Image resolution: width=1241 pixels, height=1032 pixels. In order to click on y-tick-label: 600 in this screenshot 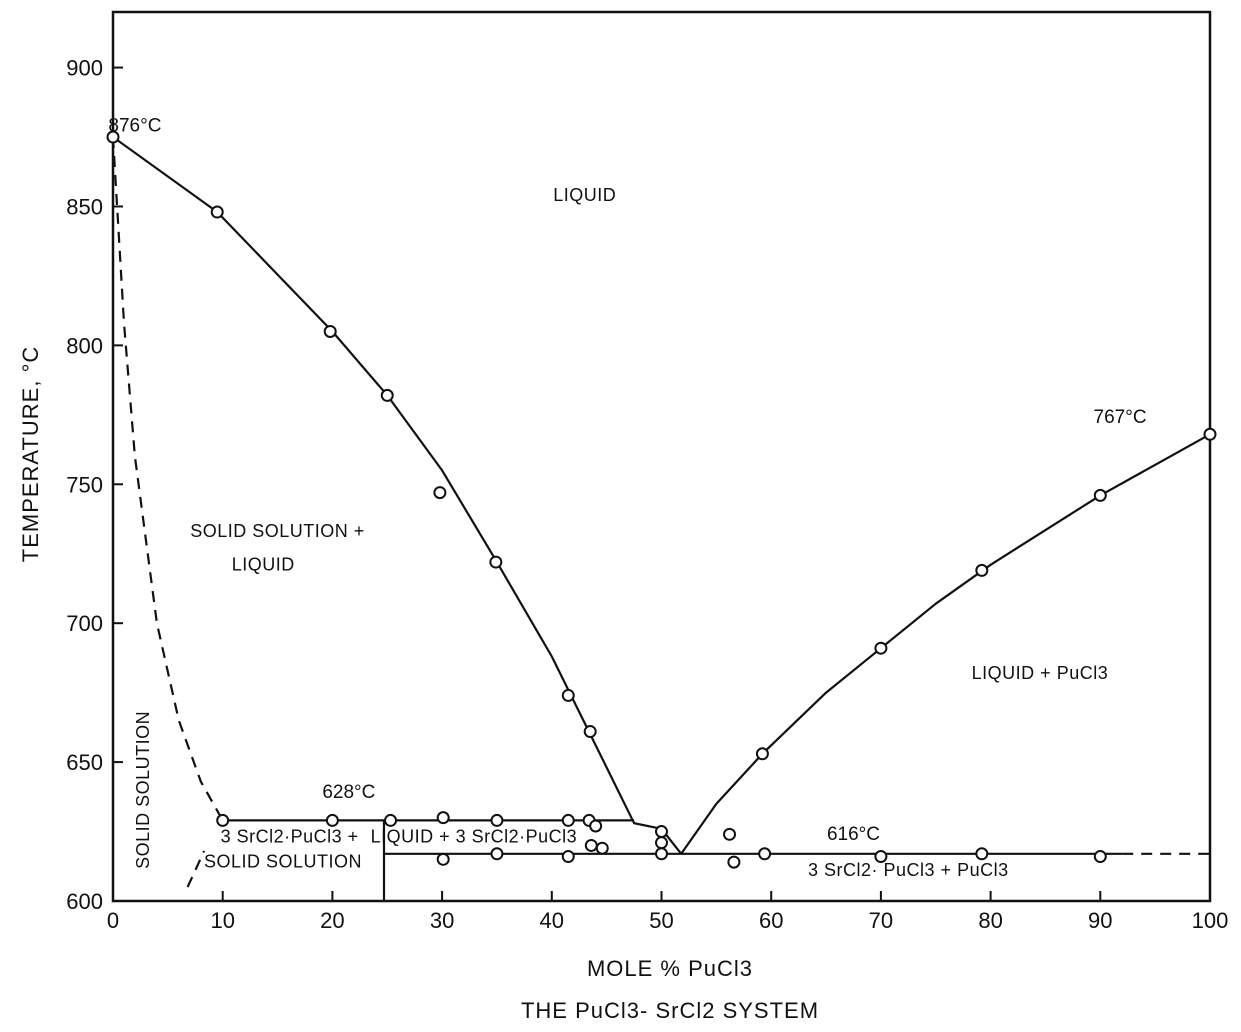, I will do `click(84, 901)`.